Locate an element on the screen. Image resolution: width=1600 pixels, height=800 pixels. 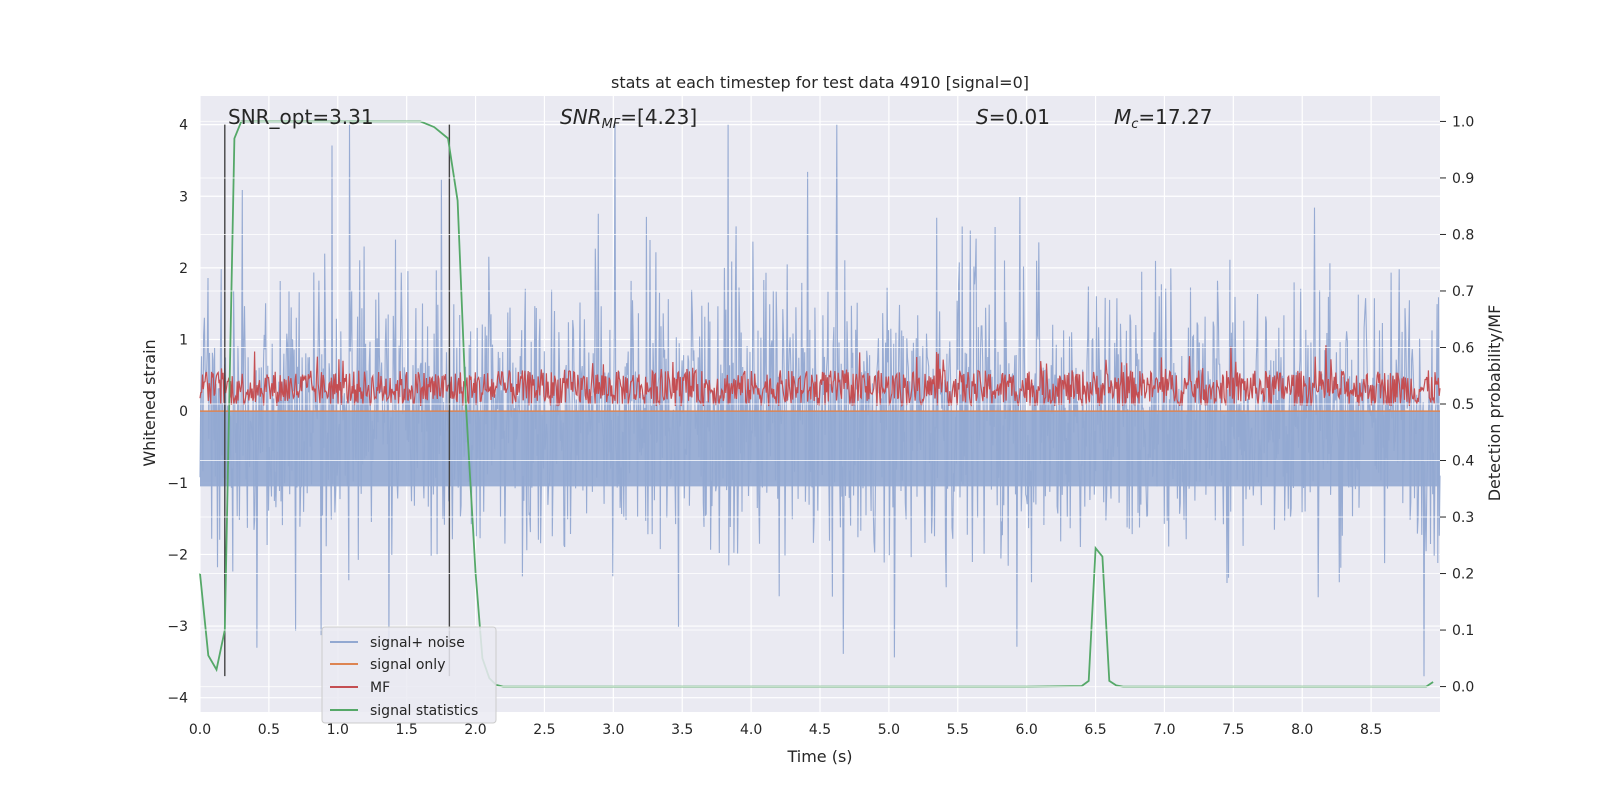
mf-line is located at coordinates (820, 376).